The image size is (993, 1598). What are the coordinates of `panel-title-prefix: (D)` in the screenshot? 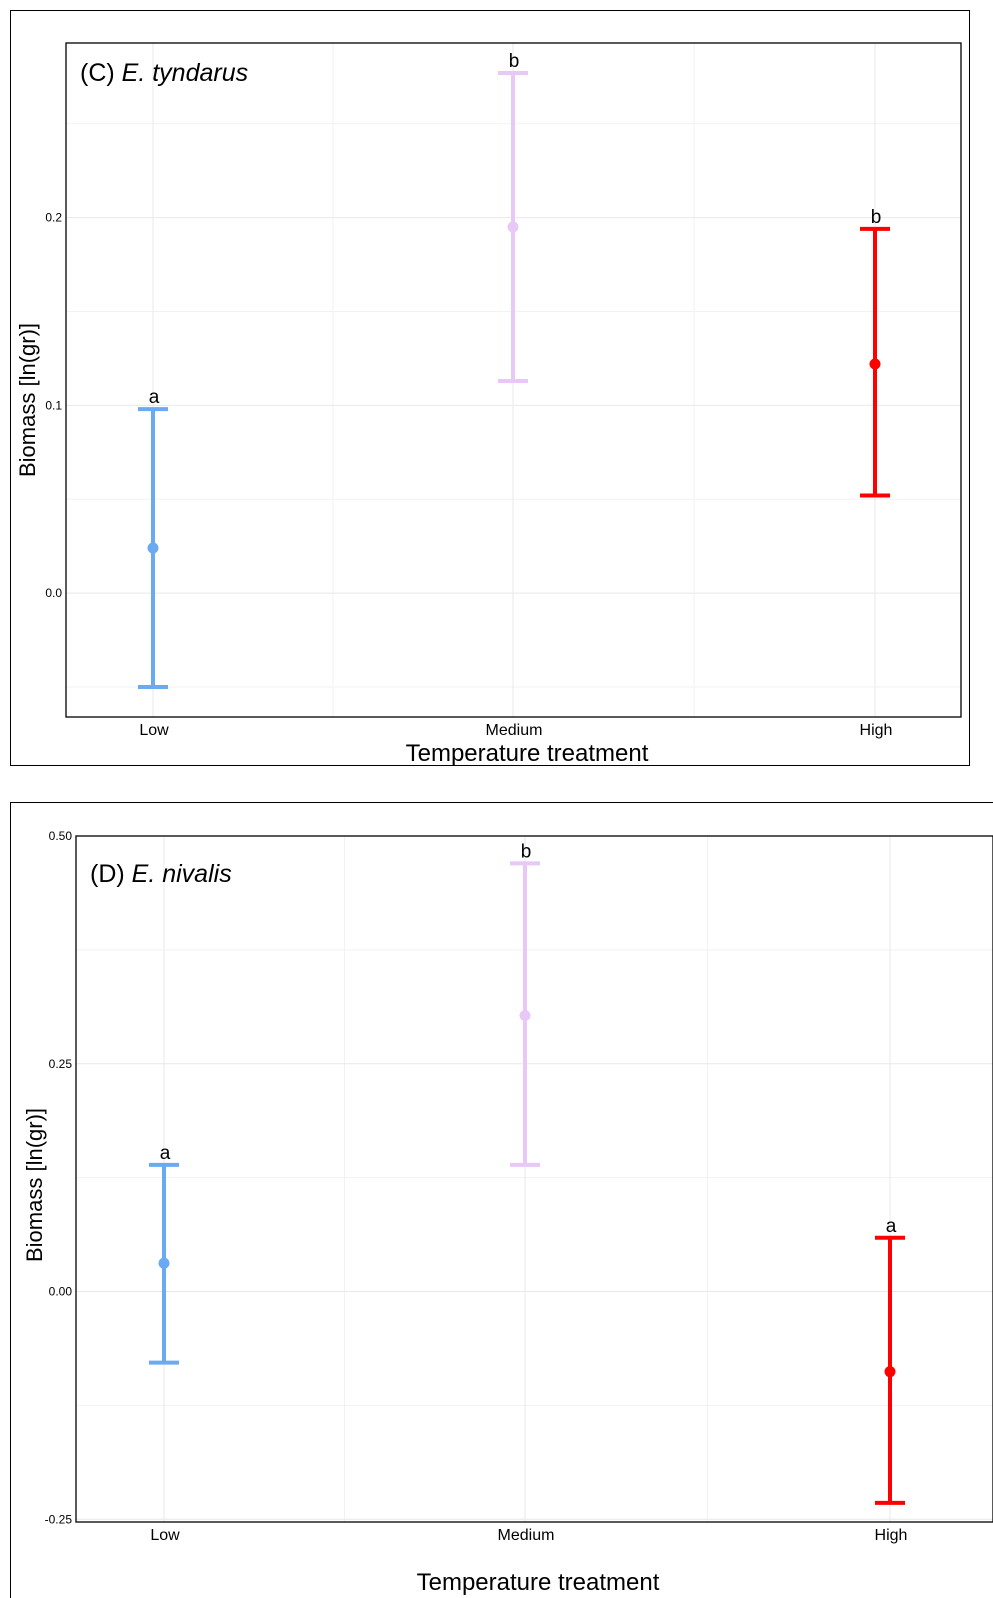 It's located at (111, 874).